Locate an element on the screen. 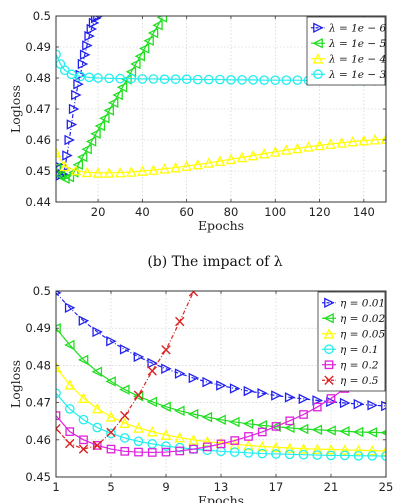  legend-entry-label: λ = 1e − 6 is located at coordinates (357, 29).